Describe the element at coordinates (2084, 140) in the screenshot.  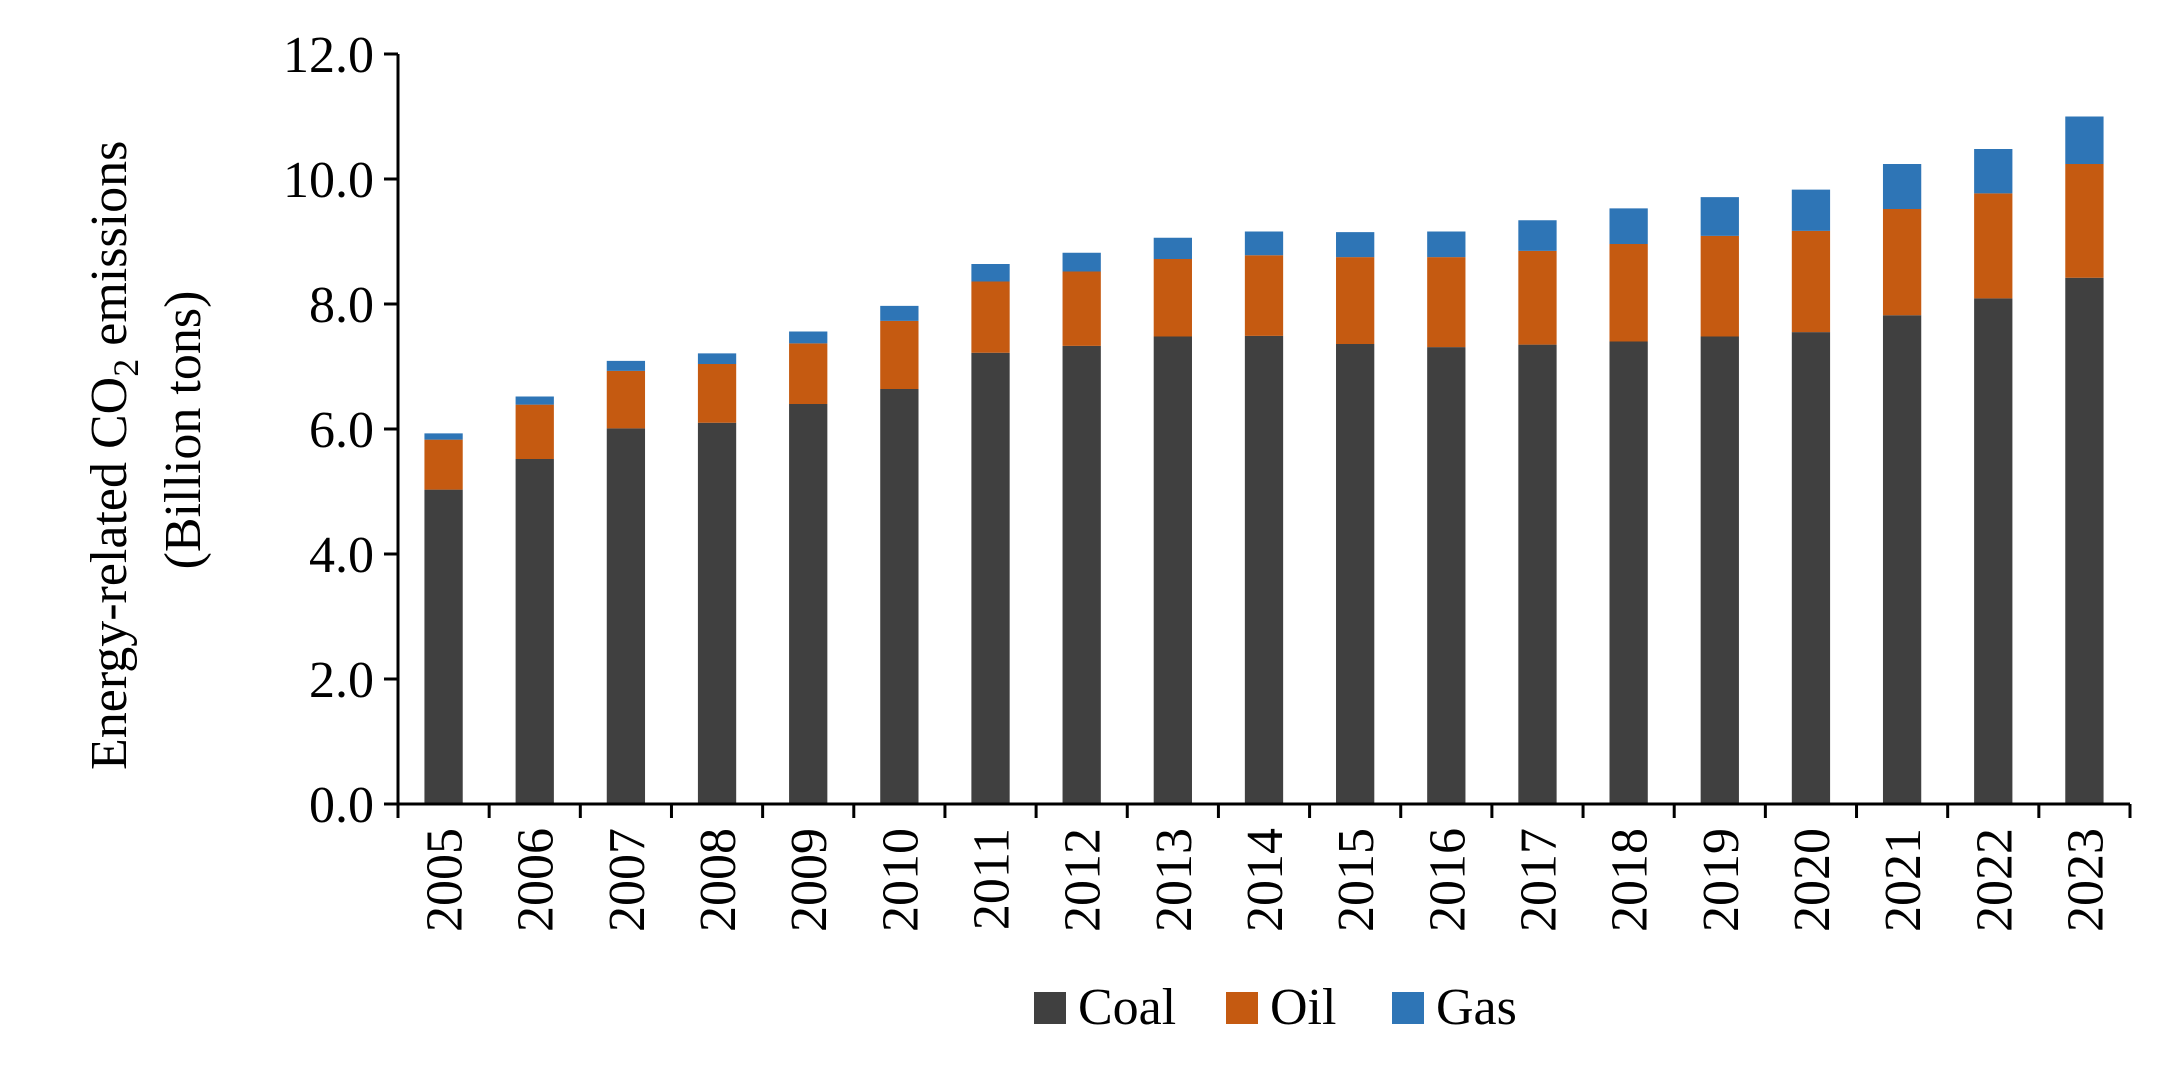
I see `bar-gas-2023` at that location.